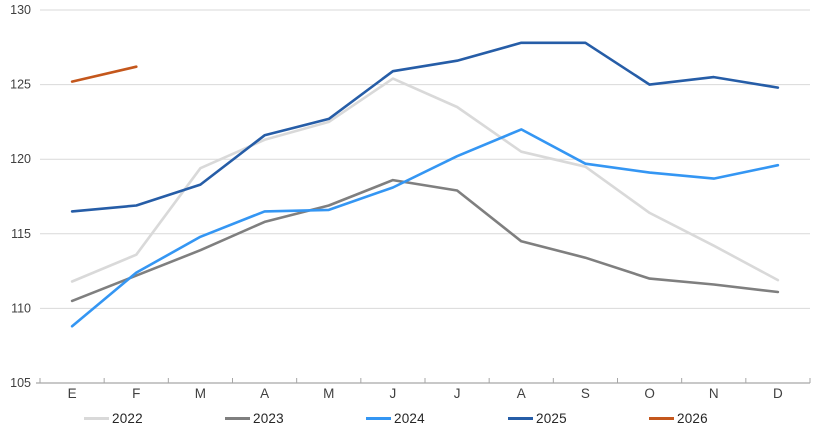 The height and width of the screenshot is (438, 820). I want to click on legend-label: 2026, so click(692, 418).